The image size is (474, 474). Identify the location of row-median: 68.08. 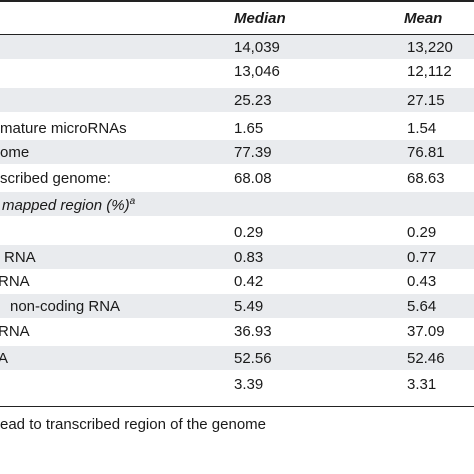
(253, 178).